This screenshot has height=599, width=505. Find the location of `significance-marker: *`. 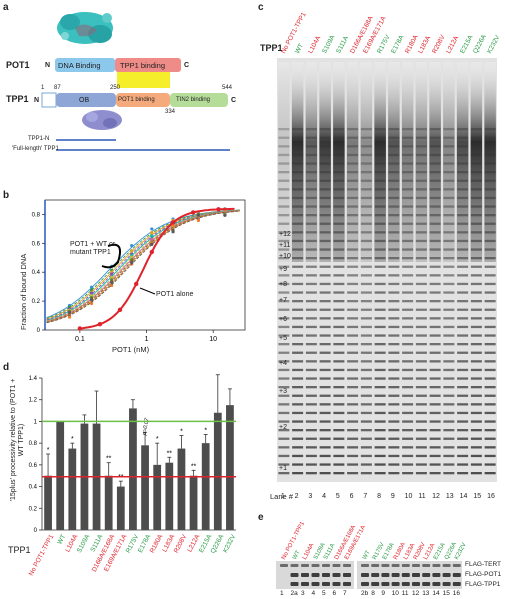

significance-marker: * is located at coordinates (181, 432).